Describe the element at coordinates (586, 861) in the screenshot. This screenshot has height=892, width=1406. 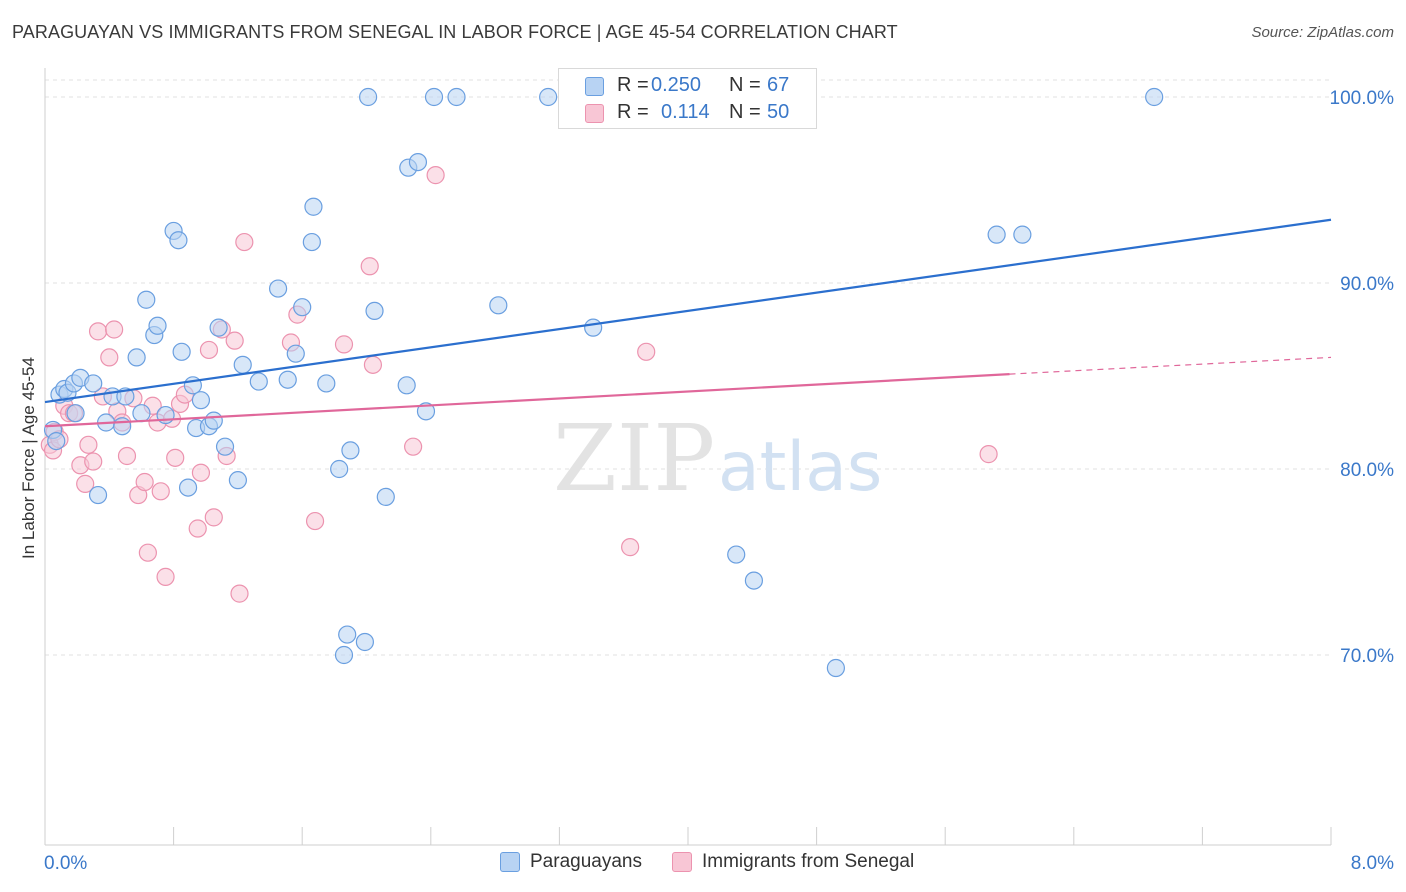
I see `legend-label-paraguayans: Paraguayans` at that location.